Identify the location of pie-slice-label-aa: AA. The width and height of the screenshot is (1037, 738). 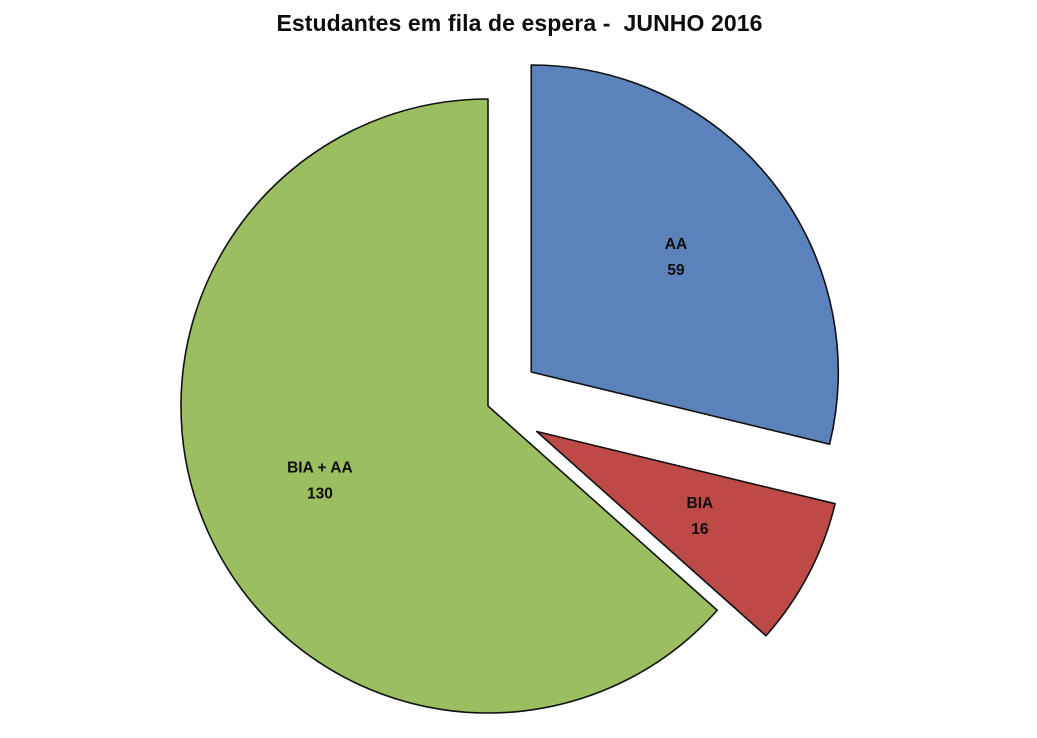
(676, 244).